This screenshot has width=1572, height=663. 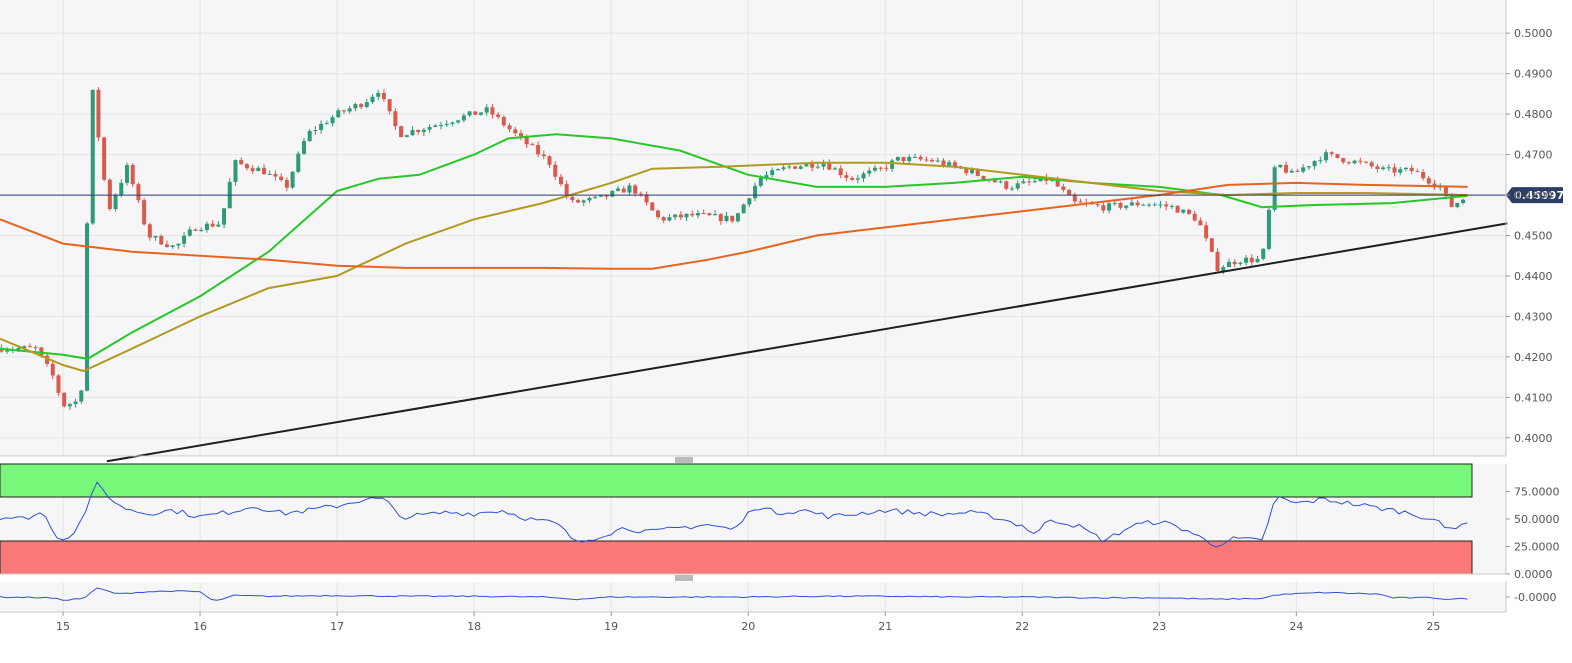 I want to click on rsi-oversold-zone, so click(x=736, y=557).